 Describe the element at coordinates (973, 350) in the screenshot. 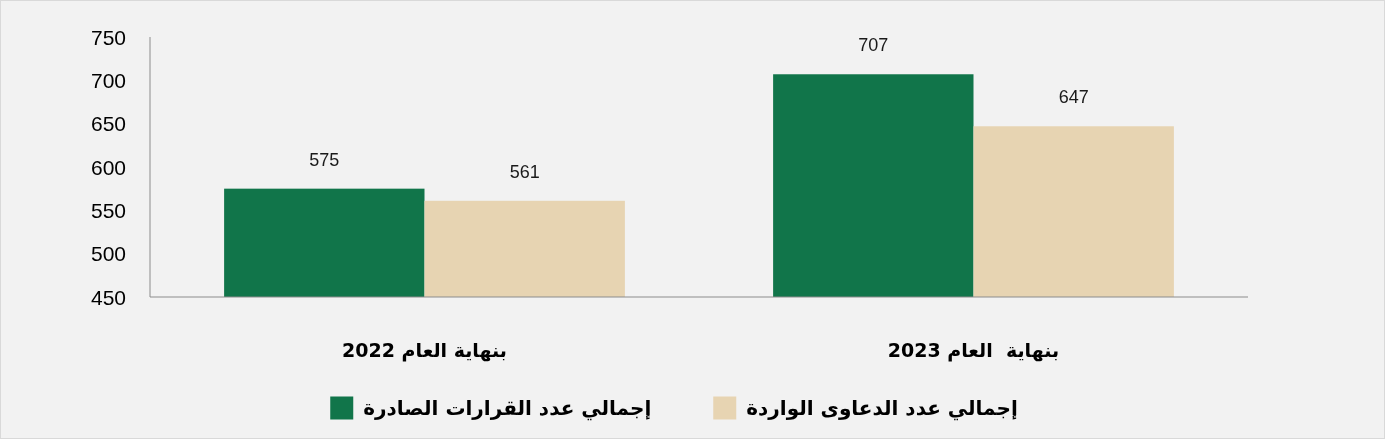

I see `x-tick-label: بنهاية العام 2023` at that location.